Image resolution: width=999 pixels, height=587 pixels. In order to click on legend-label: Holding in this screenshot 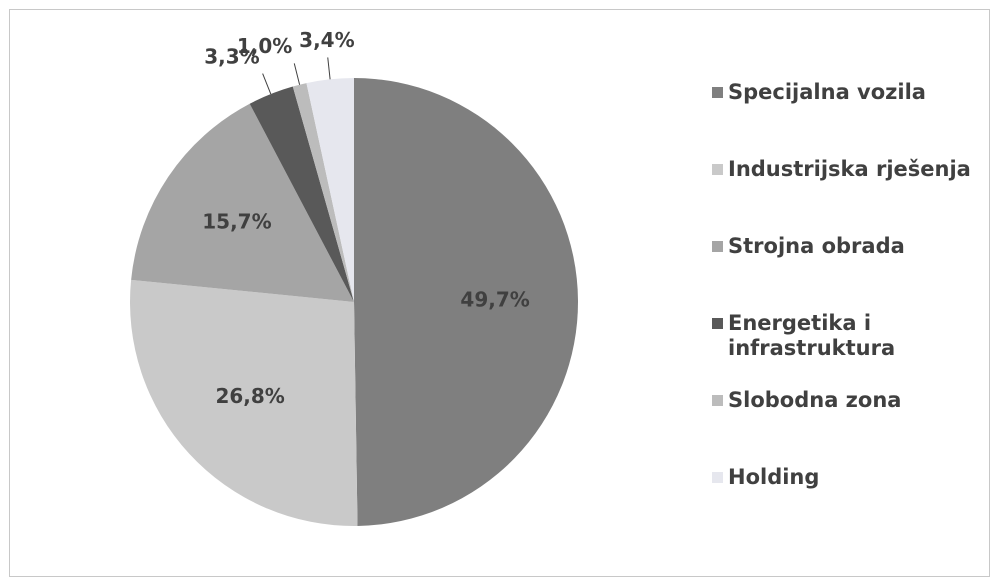, I will do `click(774, 477)`.